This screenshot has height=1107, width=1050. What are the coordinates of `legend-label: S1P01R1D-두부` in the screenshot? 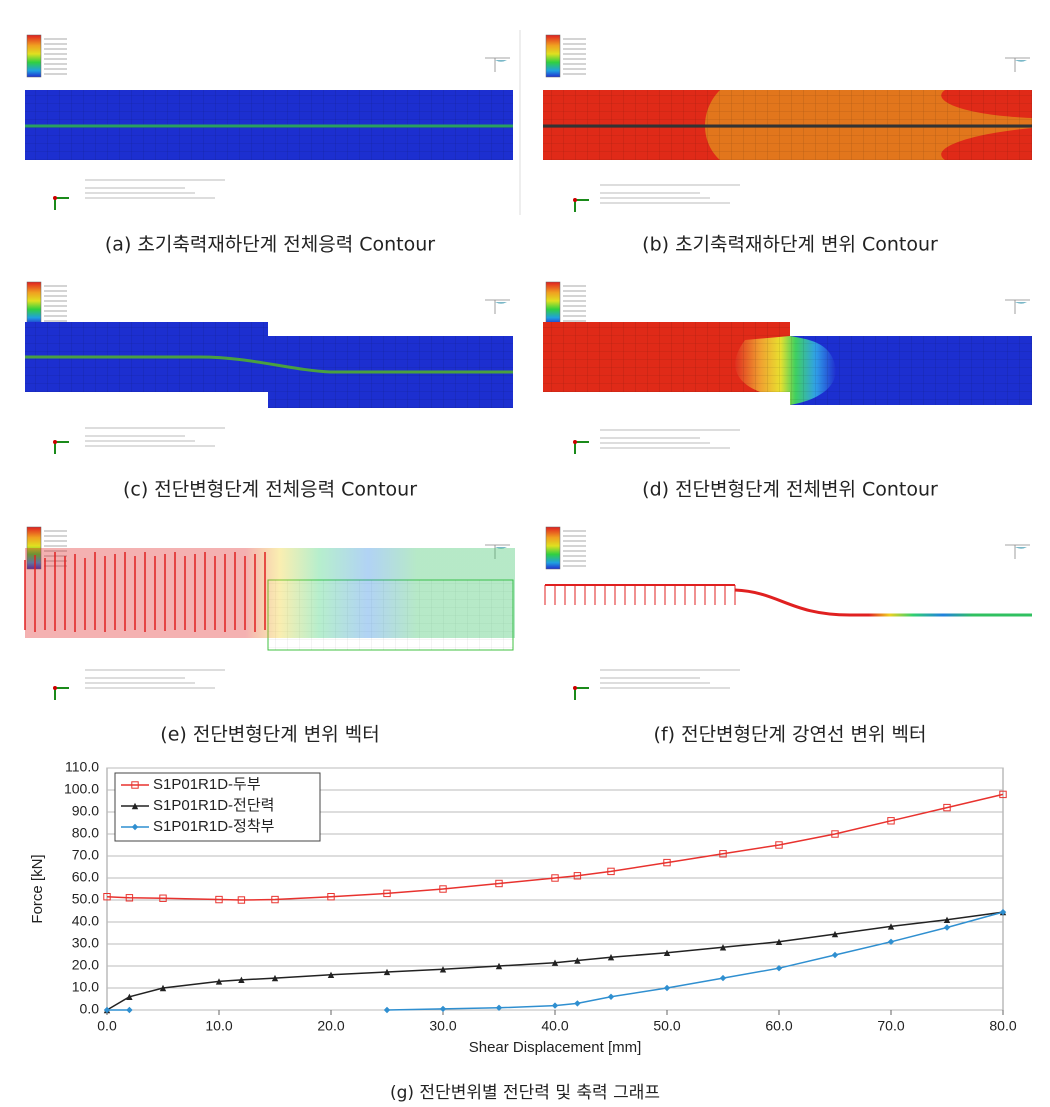 It's located at (207, 784).